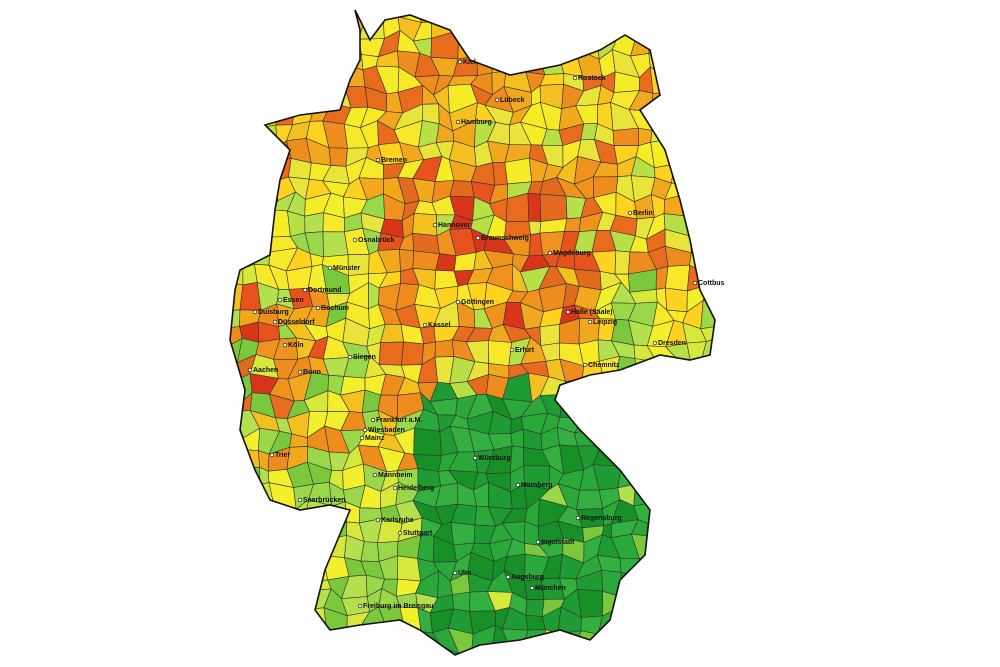  What do you see at coordinates (476, 122) in the screenshot?
I see `city-label: Hamburg` at bounding box center [476, 122].